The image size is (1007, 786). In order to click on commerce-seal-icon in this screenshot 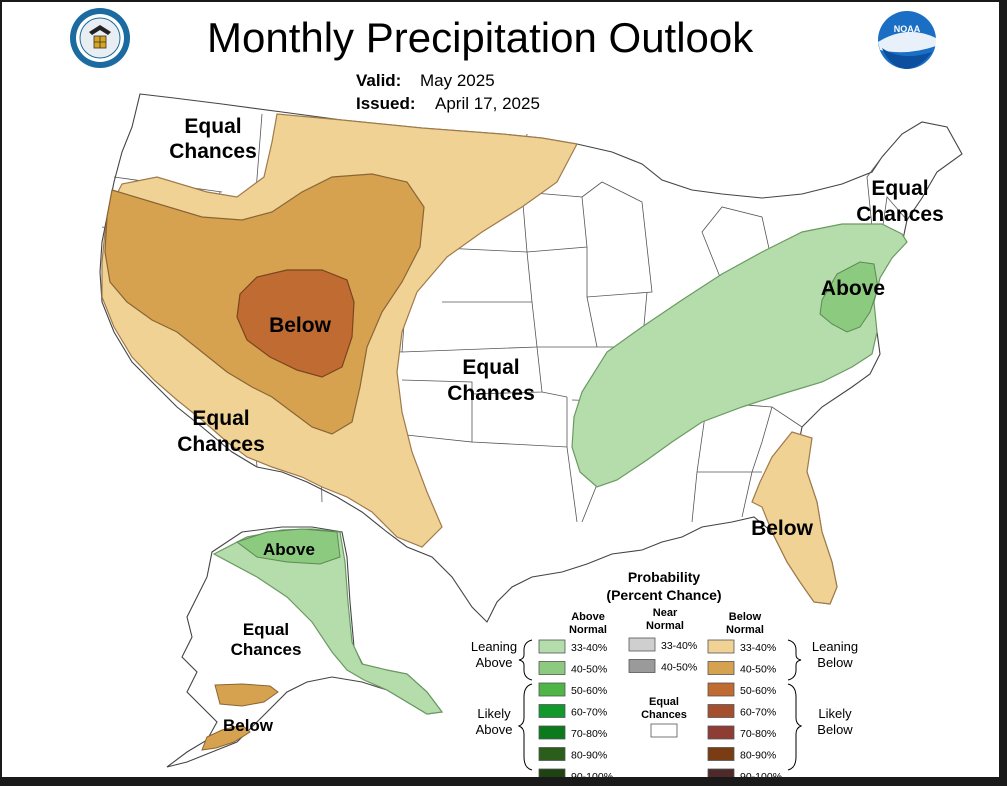, I will do `click(100, 38)`.